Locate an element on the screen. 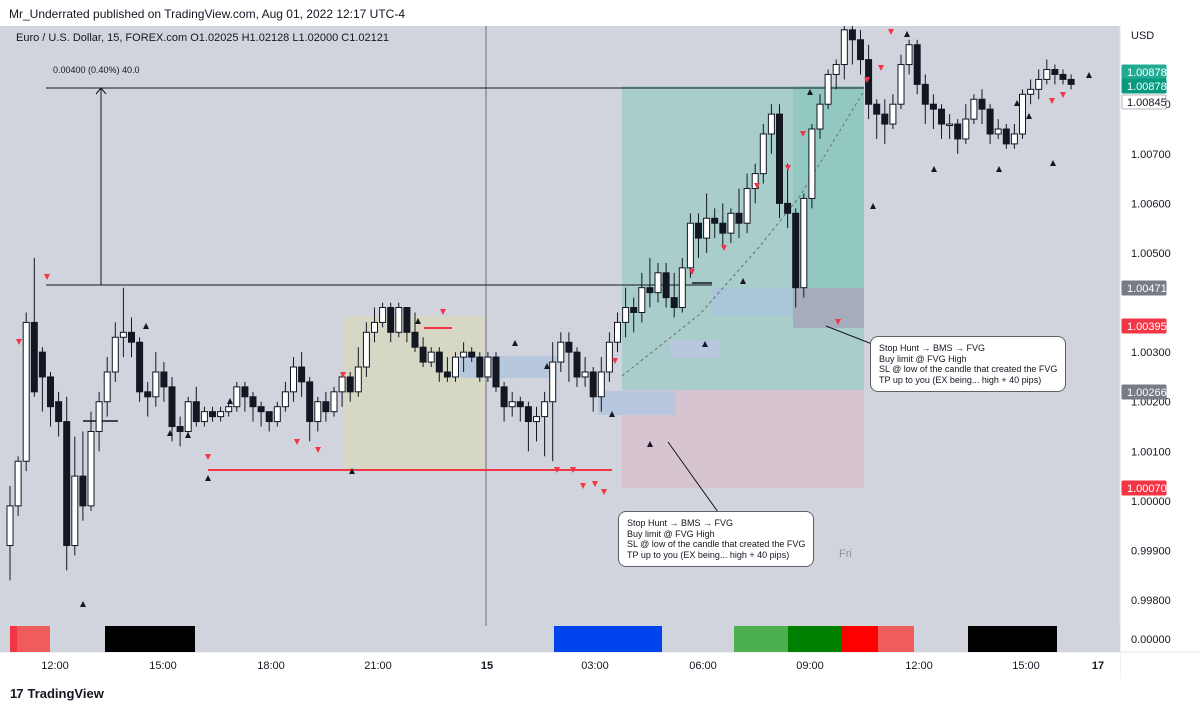  price-tag: 1.00845 is located at coordinates (1144, 102).